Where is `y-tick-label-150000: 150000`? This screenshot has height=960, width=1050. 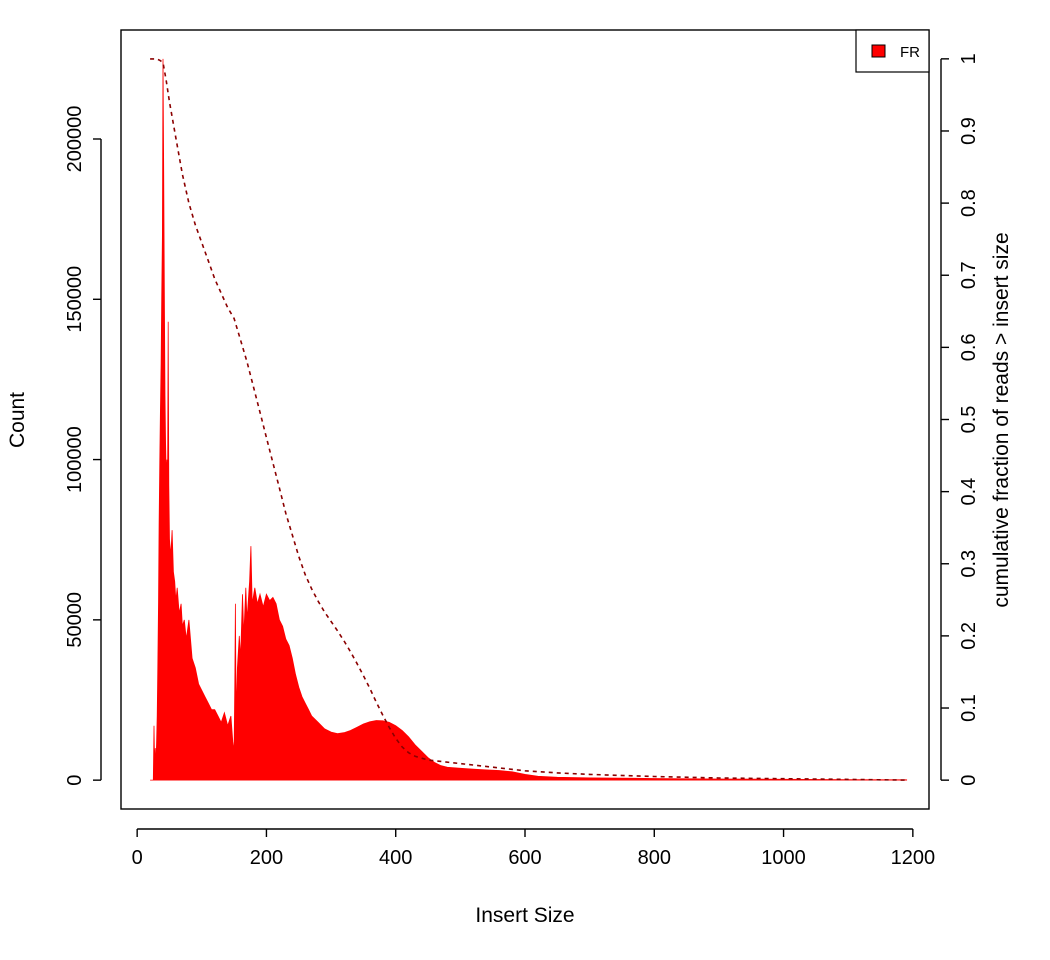
y-tick-label-150000: 150000 is located at coordinates (75, 299).